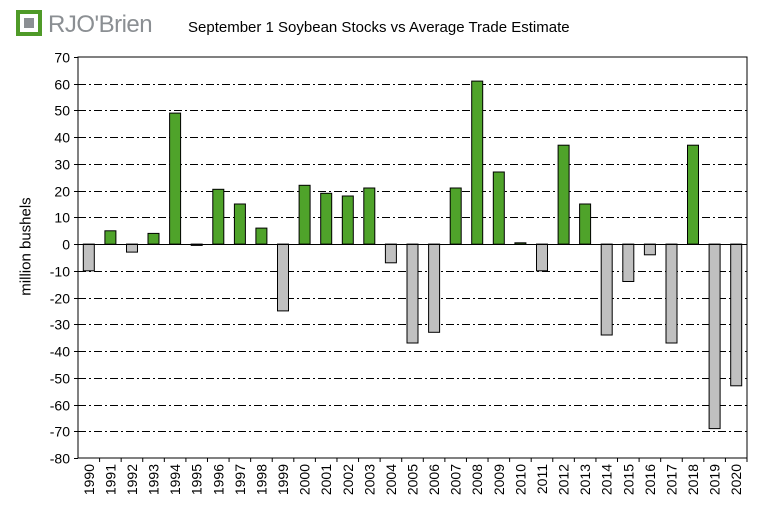 The height and width of the screenshot is (516, 763). Describe the element at coordinates (455, 216) in the screenshot. I see `bar-2007` at that location.